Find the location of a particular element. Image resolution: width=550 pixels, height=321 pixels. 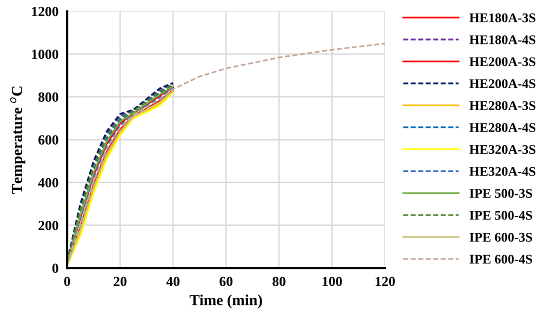

legend-label: HE200A-3S is located at coordinates (502, 61).